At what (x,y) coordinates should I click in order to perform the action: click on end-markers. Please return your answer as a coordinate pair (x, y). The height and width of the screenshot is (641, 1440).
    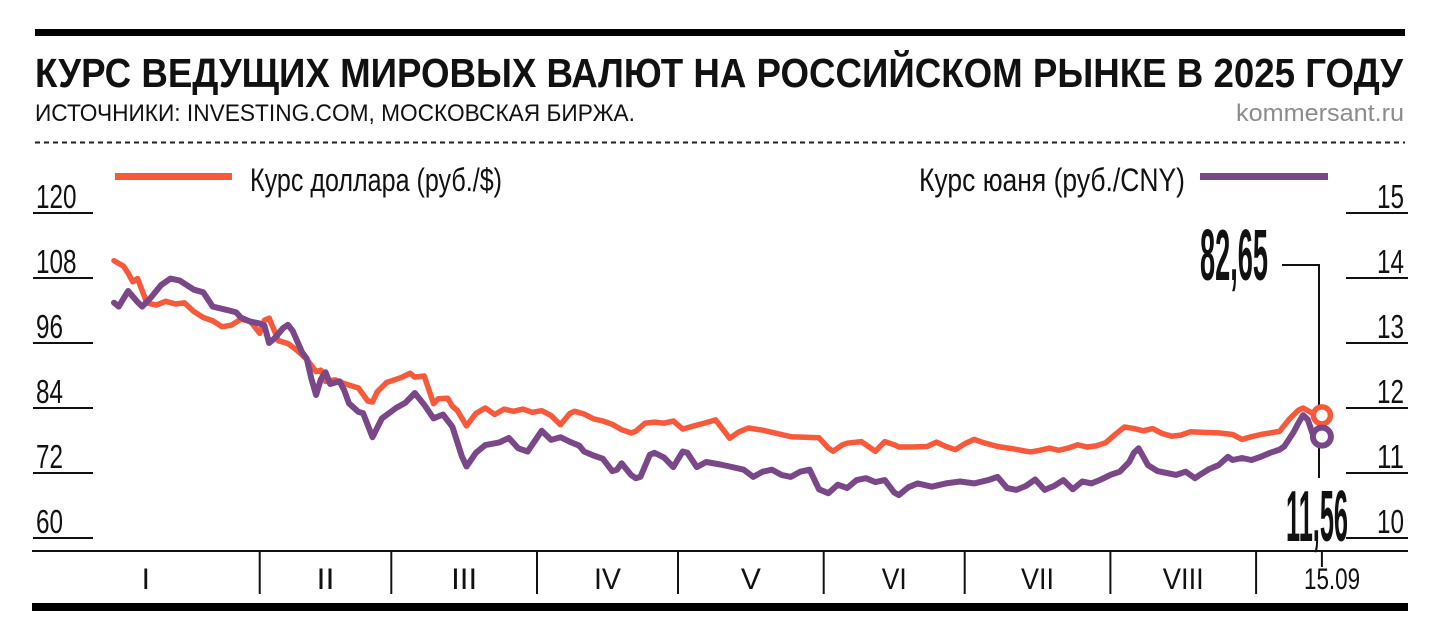
    Looking at the image, I should click on (1321, 426).